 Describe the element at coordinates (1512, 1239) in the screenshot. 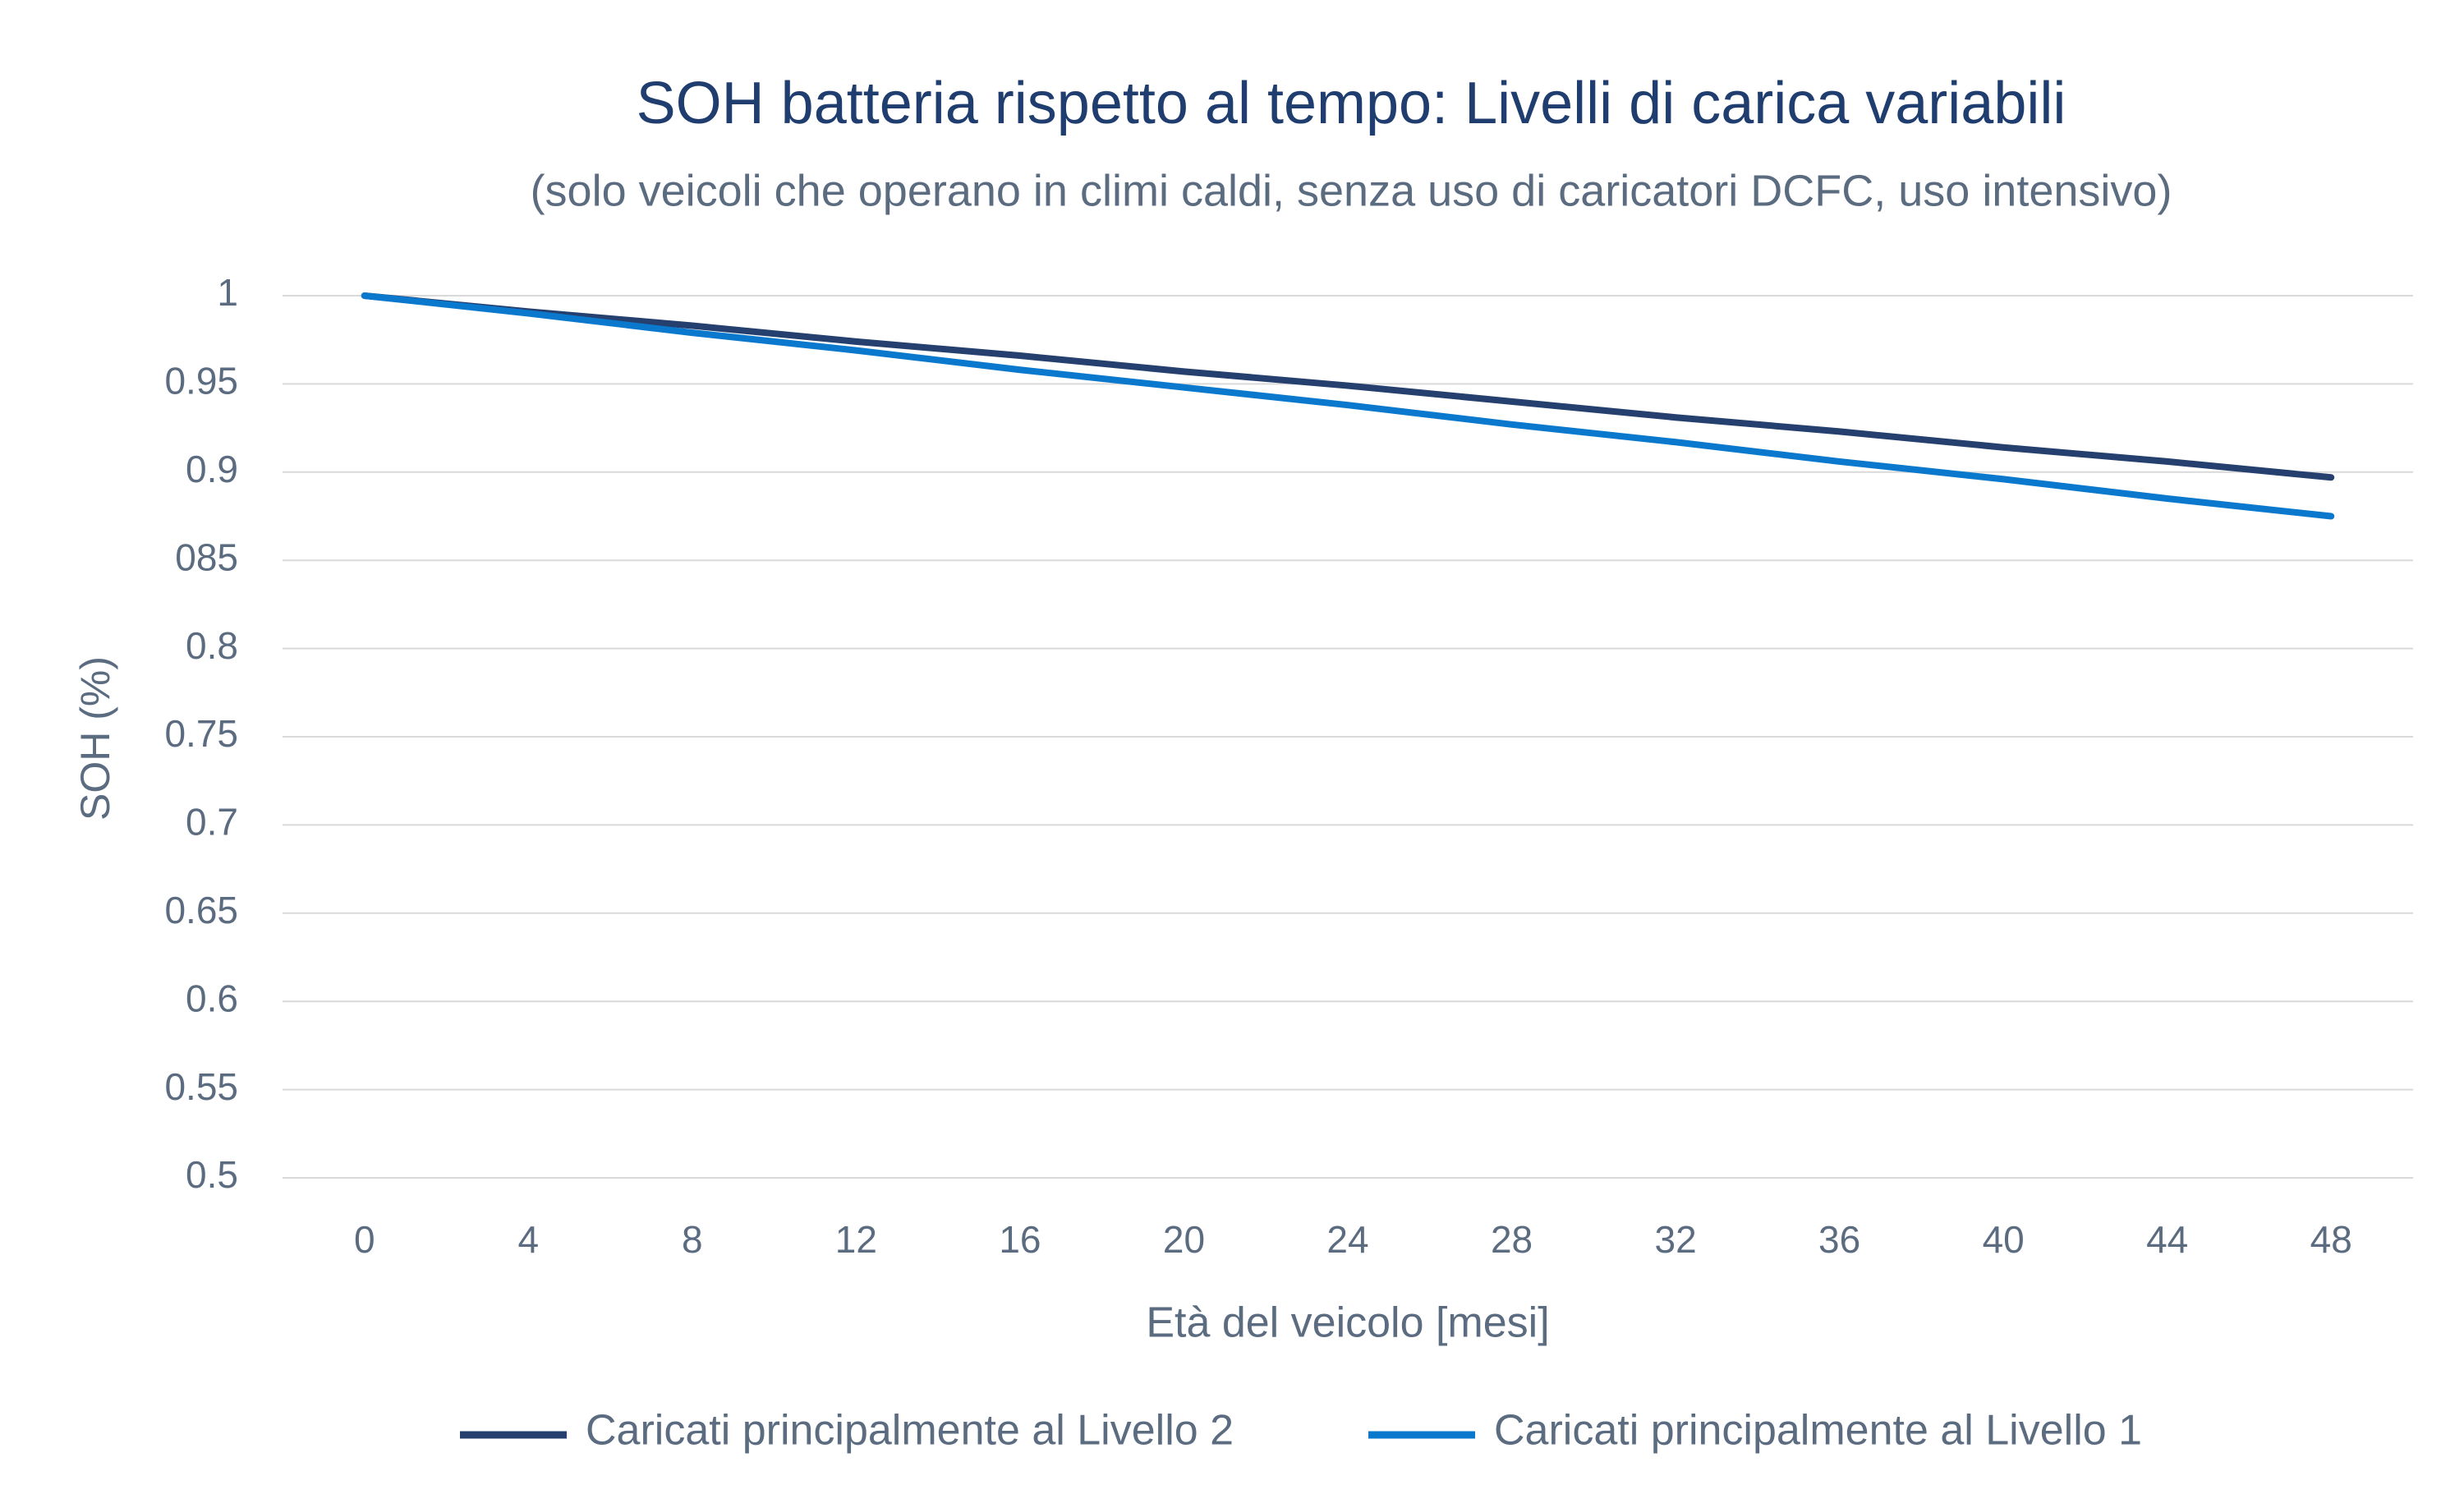

I see `x-tick-label: 28` at that location.